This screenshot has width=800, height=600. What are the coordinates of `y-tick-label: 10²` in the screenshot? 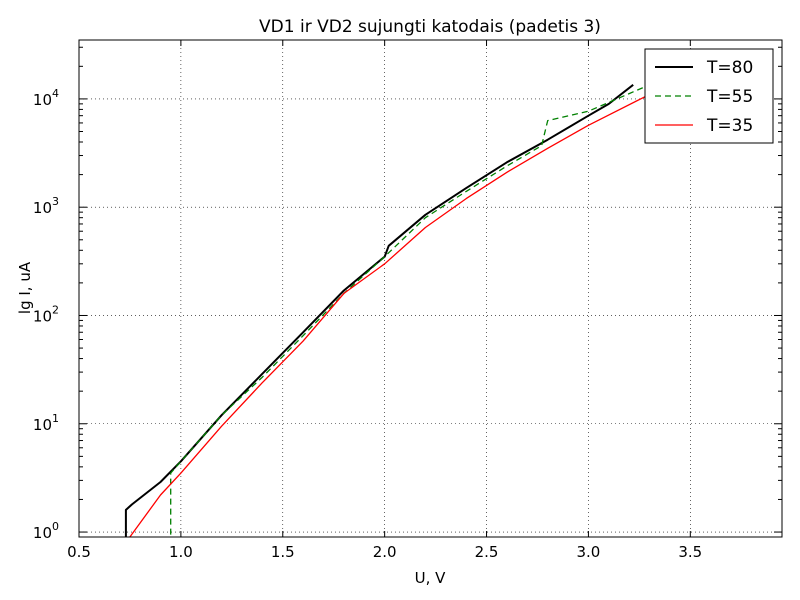 It's located at (46, 314).